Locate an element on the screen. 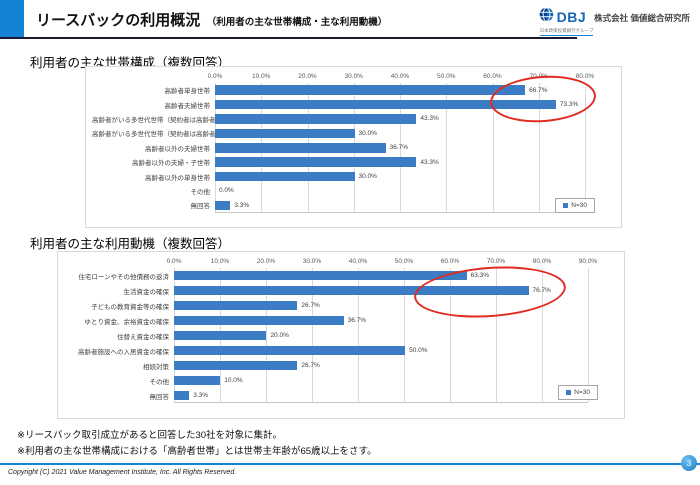 Image resolution: width=700 pixels, height=485 pixels. logo-row: DBJ 株式会社 価値総合研究所 is located at coordinates (614, 17).